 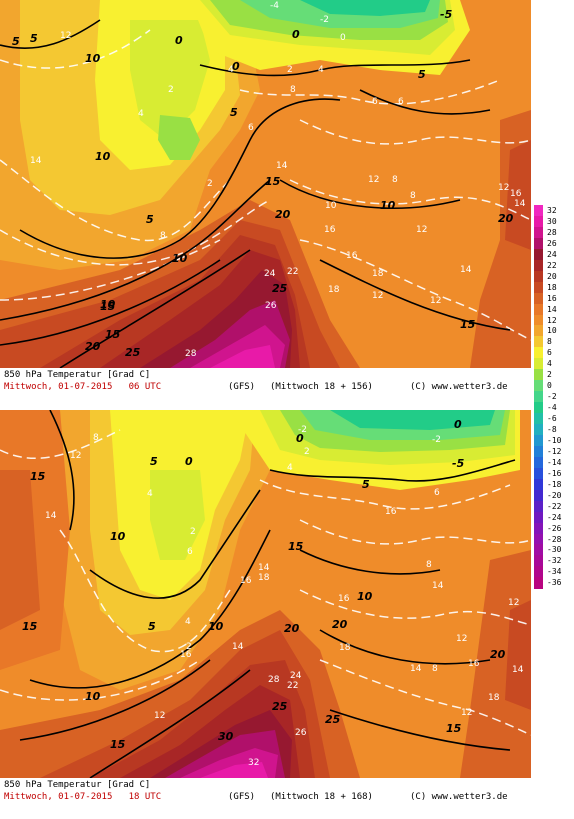 What do you see at coordinates (253, 763) in the screenshot?
I see `isotherm-label: 32` at bounding box center [253, 763].